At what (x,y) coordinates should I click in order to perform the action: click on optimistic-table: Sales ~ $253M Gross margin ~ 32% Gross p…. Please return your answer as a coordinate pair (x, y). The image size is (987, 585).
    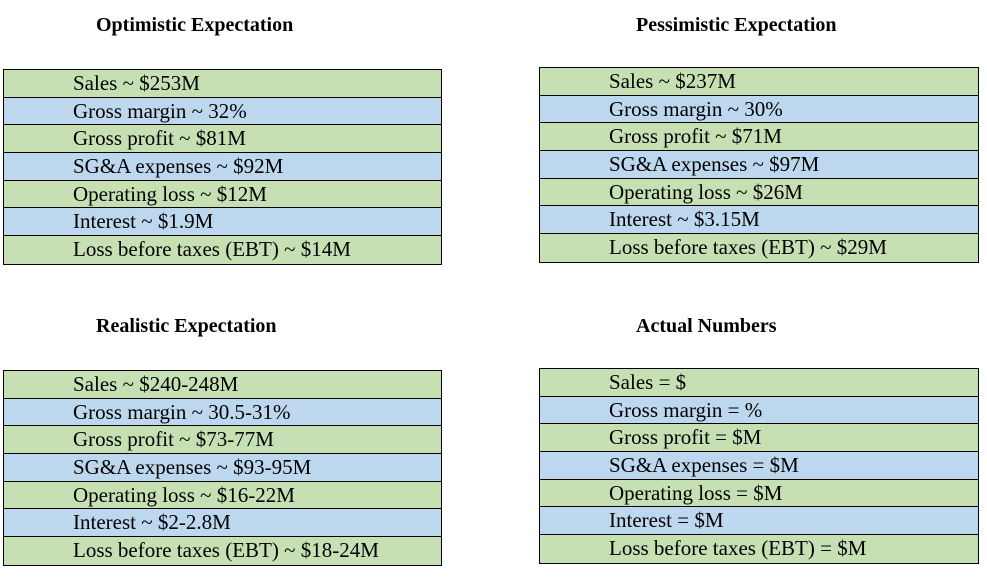
    Looking at the image, I should click on (222, 167).